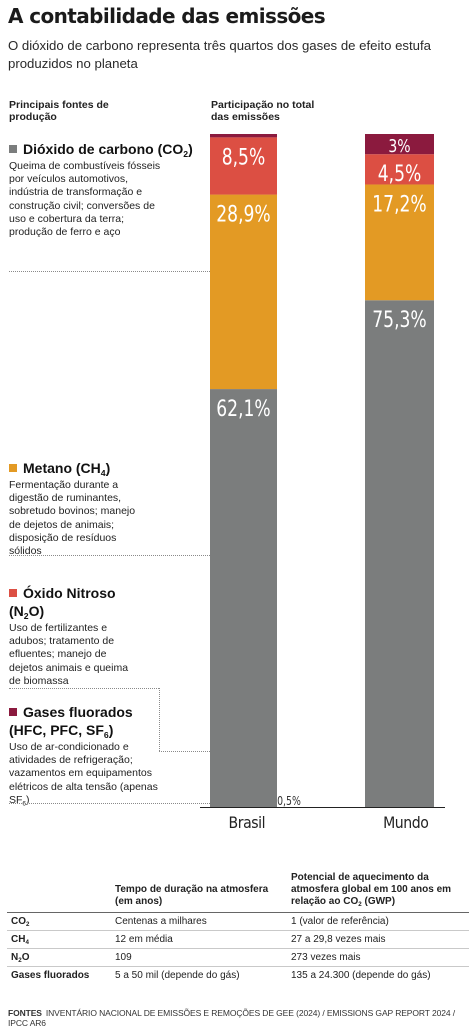  I want to click on table-row: CH4 12 em média 27 a 29,8 vezes mais, so click(238, 939).